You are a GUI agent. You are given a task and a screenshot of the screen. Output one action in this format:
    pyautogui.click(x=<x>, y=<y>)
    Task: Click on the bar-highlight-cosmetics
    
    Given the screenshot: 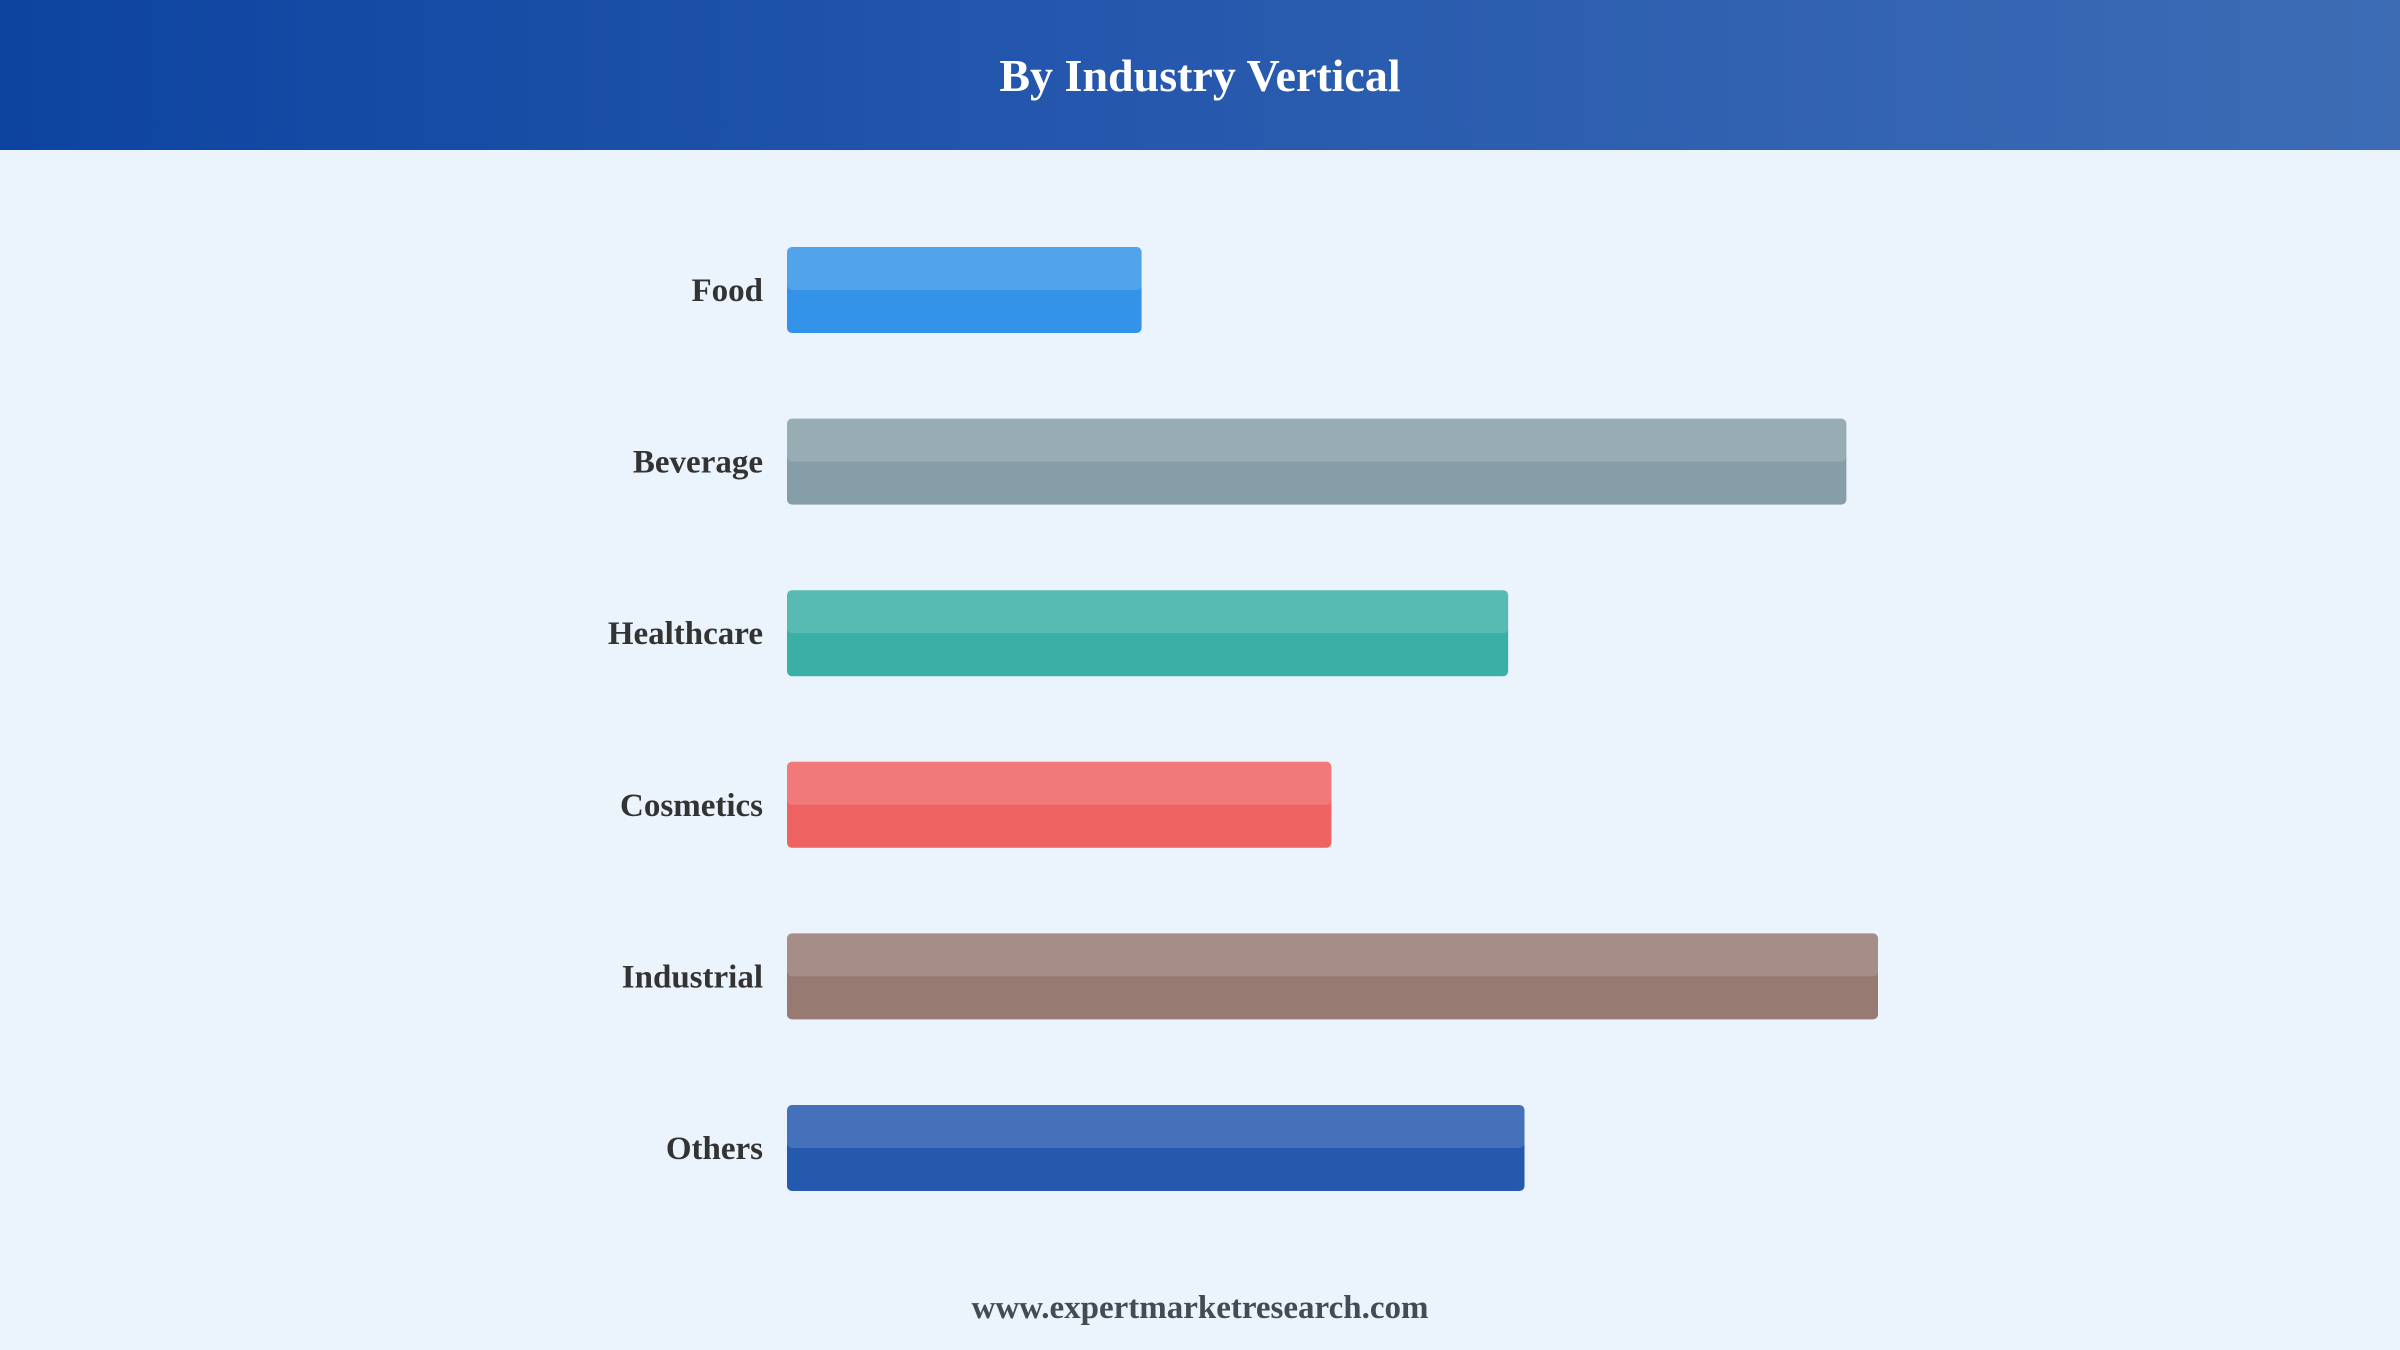 What is the action you would take?
    pyautogui.click(x=1059, y=783)
    